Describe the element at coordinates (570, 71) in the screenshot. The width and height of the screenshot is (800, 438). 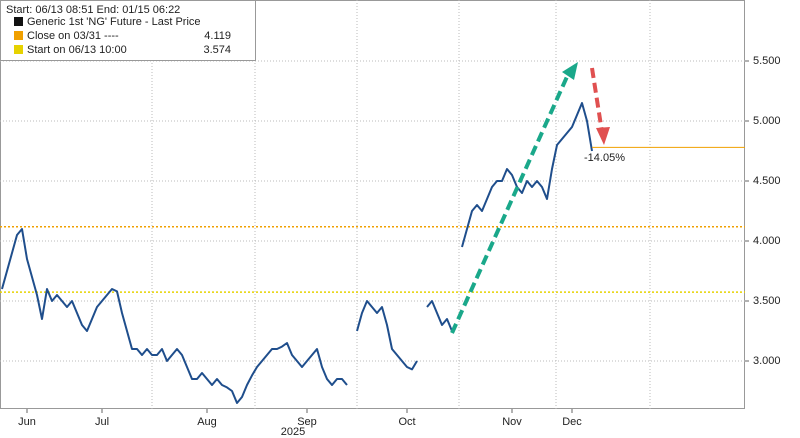
I see `up-arrow-head` at that location.